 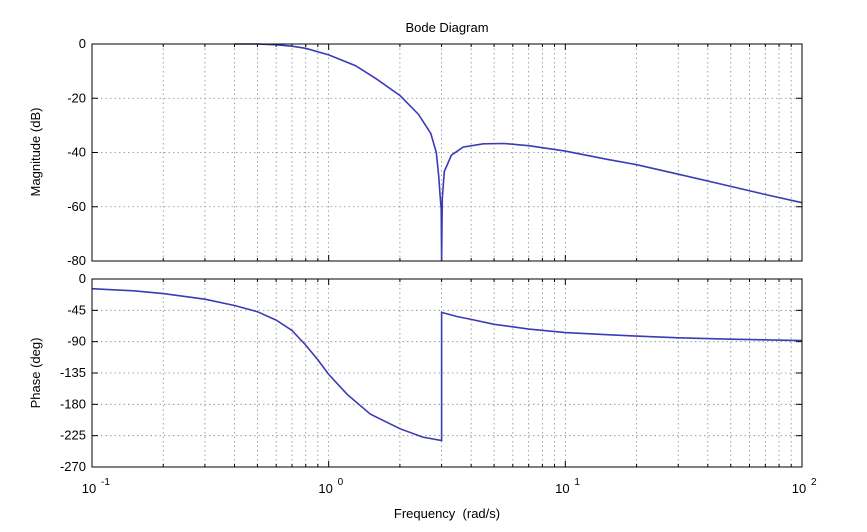 I want to click on phase-y-tick-label: -270, so click(x=73, y=466).